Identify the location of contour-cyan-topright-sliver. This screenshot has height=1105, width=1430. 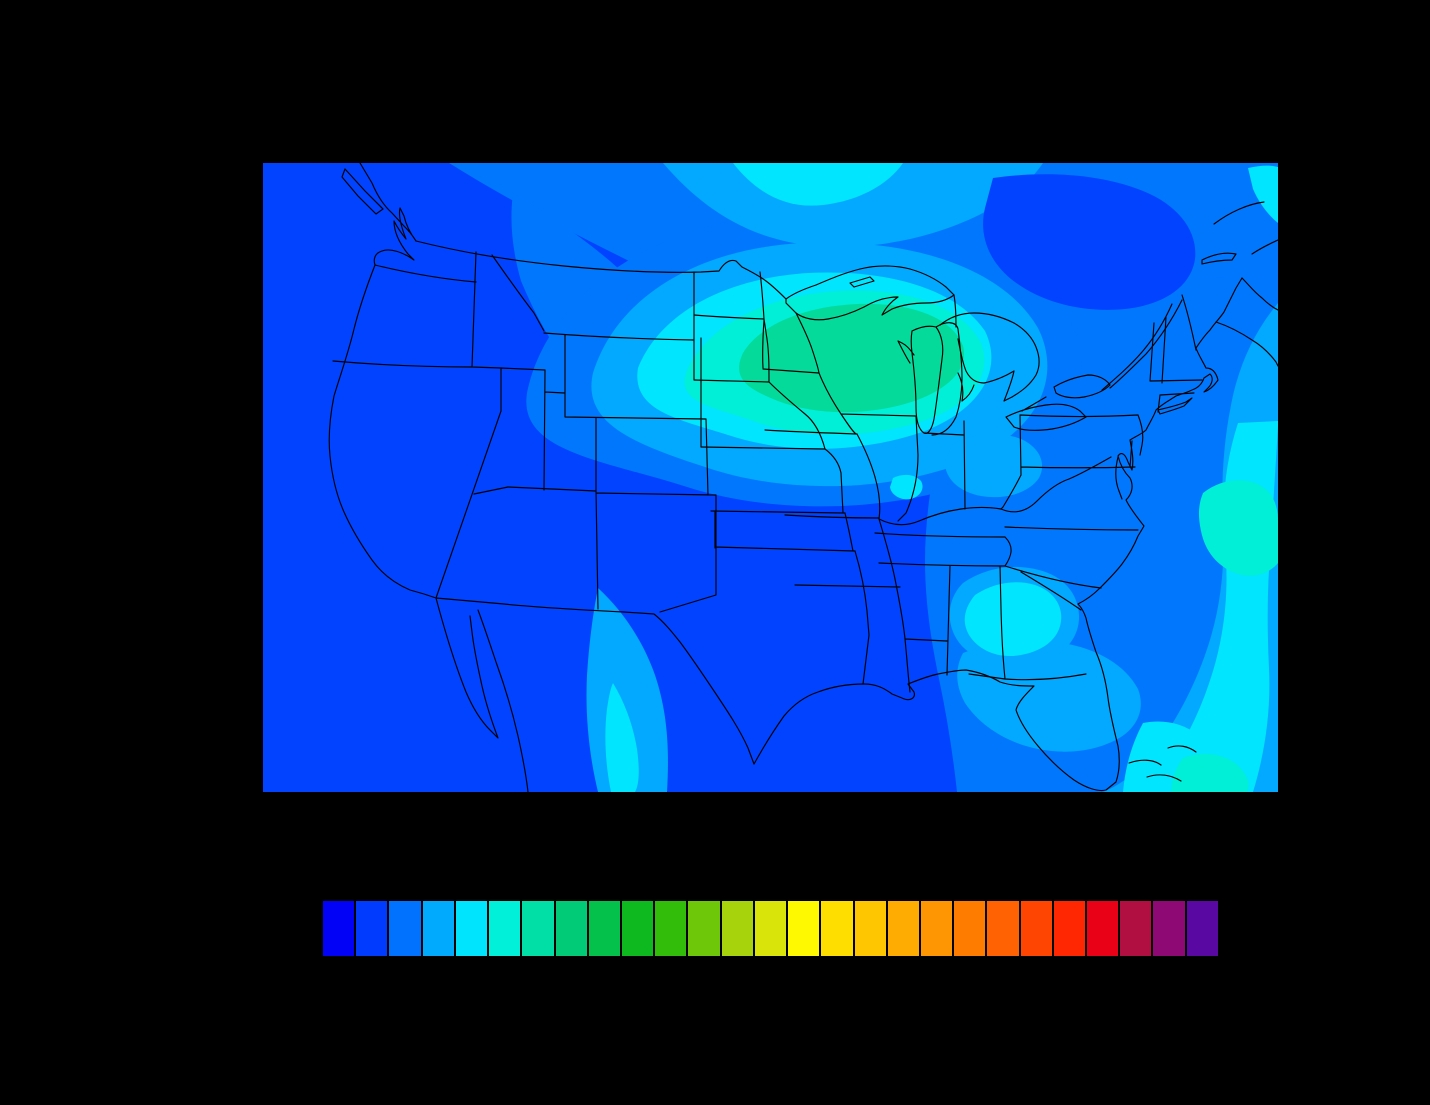
(1263, 194).